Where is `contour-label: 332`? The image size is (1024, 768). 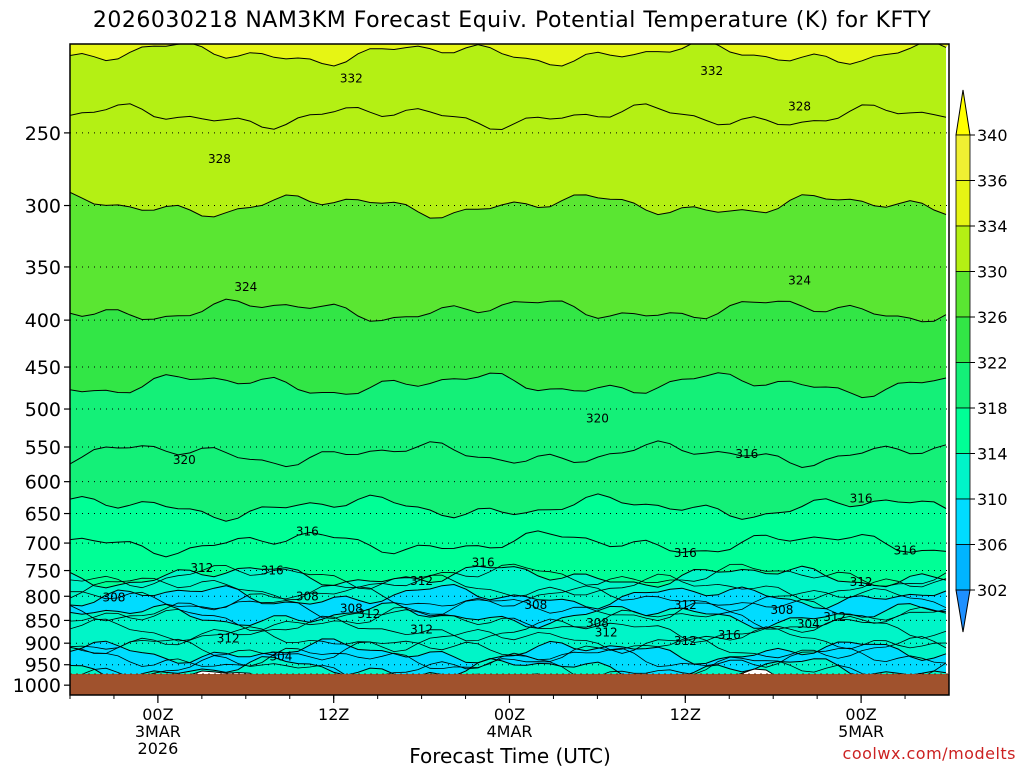 contour-label: 332 is located at coordinates (351, 78).